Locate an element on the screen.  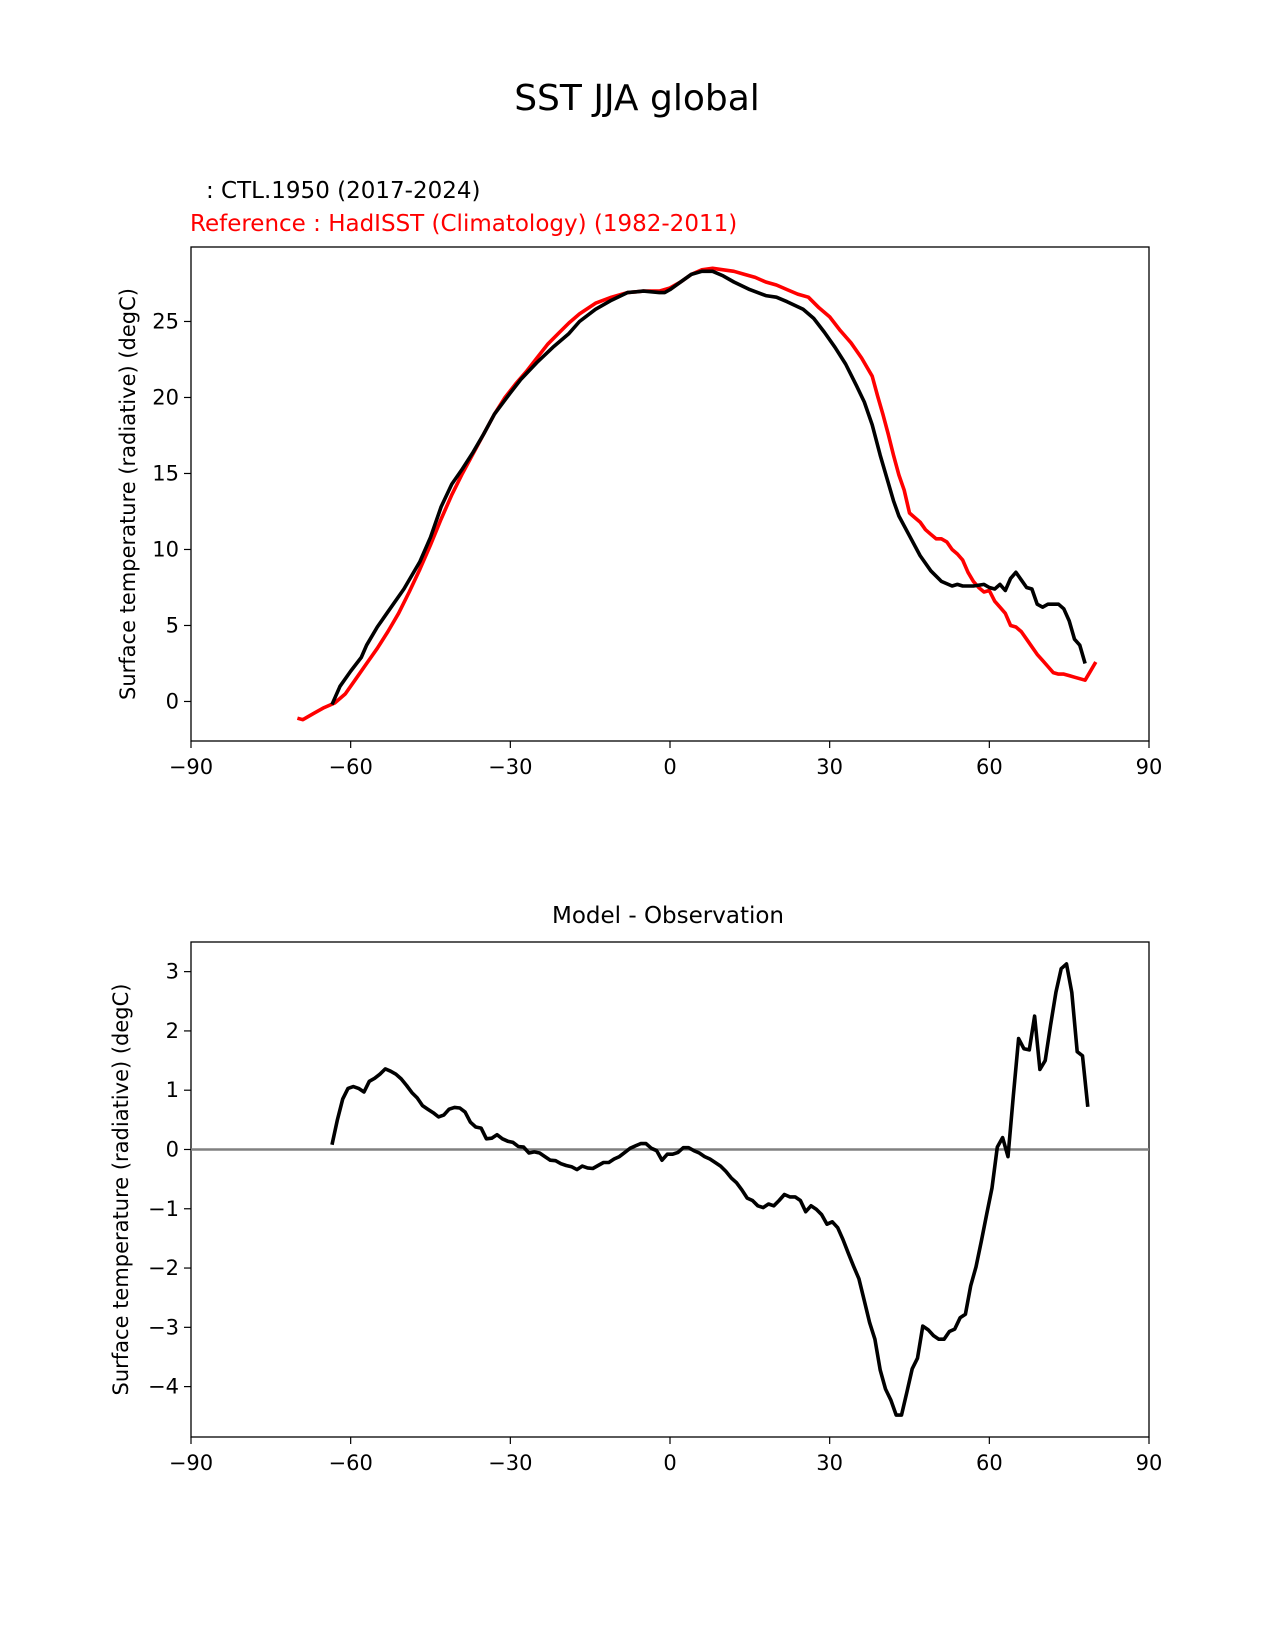
y-tick-label: 15 is located at coordinates (165, 473).